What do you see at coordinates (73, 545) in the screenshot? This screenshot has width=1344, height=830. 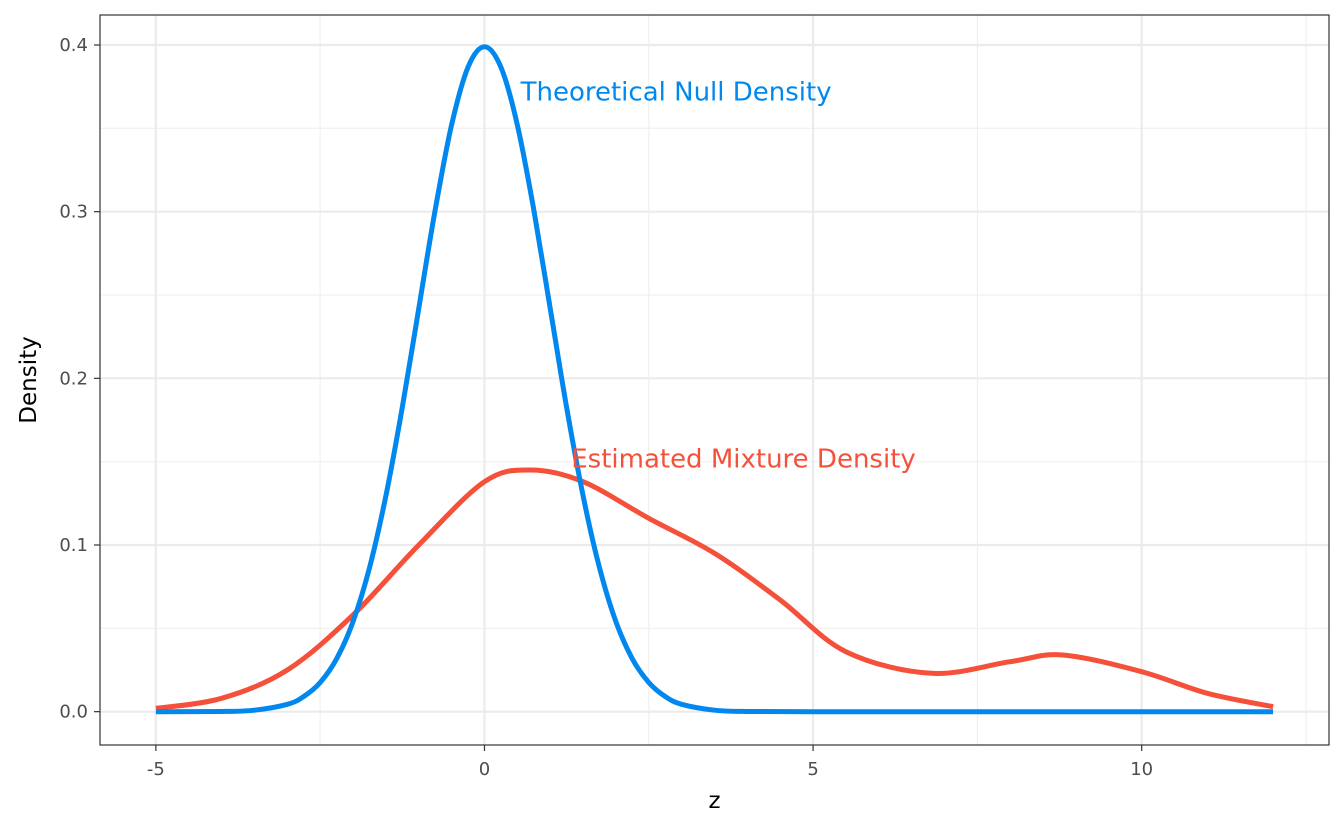 I see `y-tick-label: 0.1` at bounding box center [73, 545].